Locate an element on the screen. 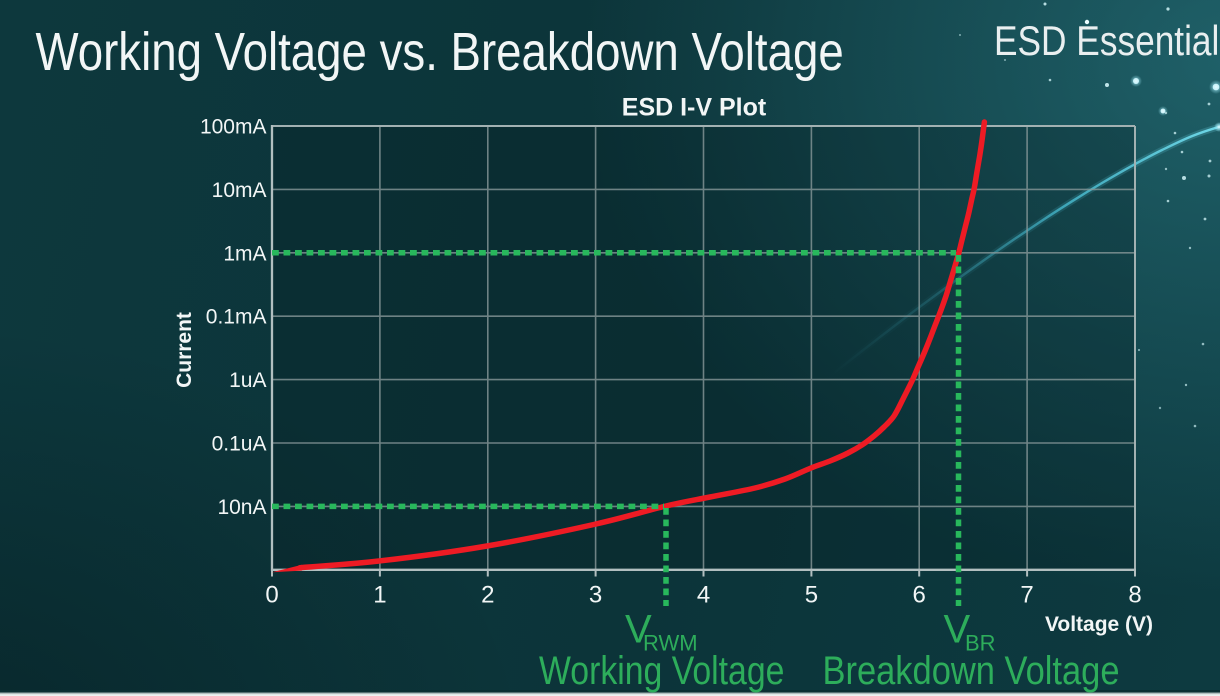 The image size is (1220, 696). svg-text: Working Voltage is located at coordinates (661, 669).